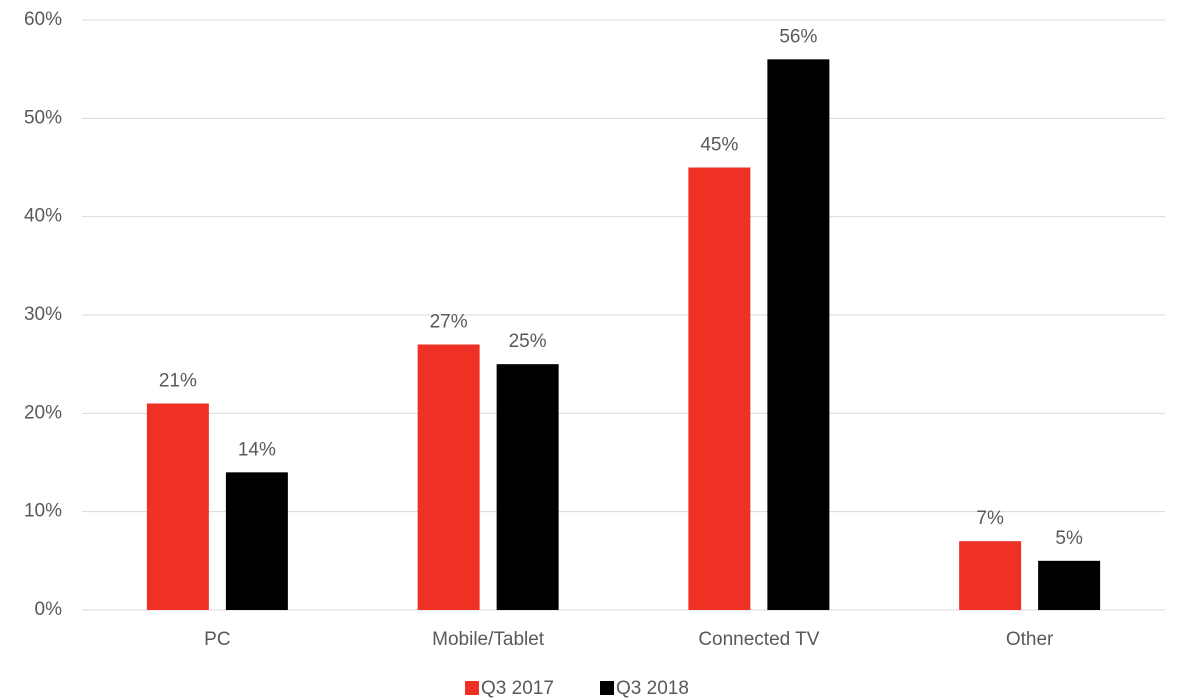 This screenshot has height=700, width=1179. What do you see at coordinates (43, 19) in the screenshot?
I see `y-tick-label: 60%` at bounding box center [43, 19].